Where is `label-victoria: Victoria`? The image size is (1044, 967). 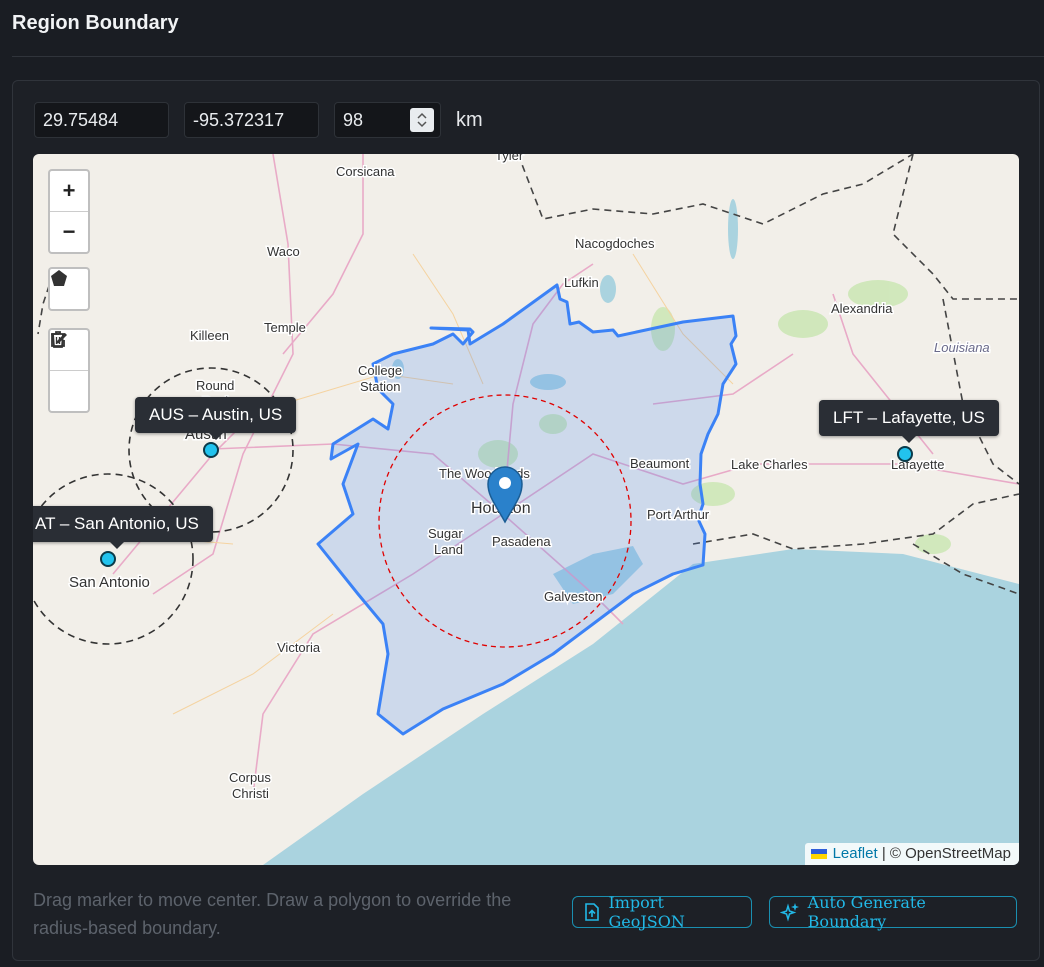
label-victoria: Victoria is located at coordinates (299, 647).